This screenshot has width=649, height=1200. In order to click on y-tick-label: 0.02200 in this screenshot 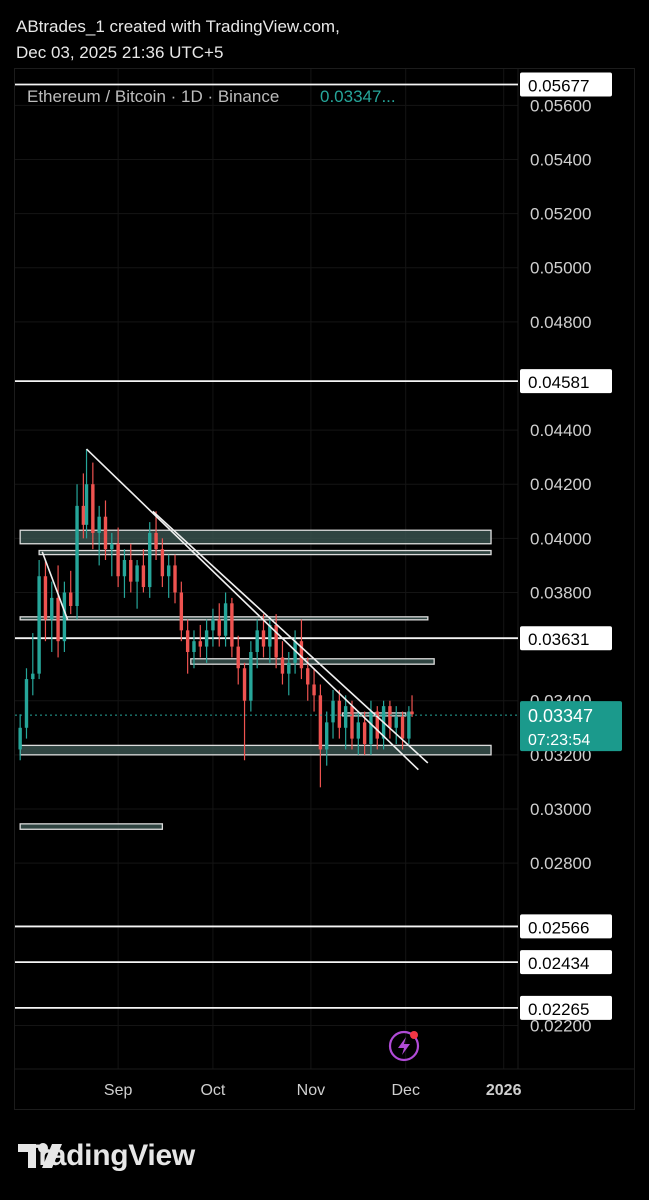, I will do `click(560, 1025)`.